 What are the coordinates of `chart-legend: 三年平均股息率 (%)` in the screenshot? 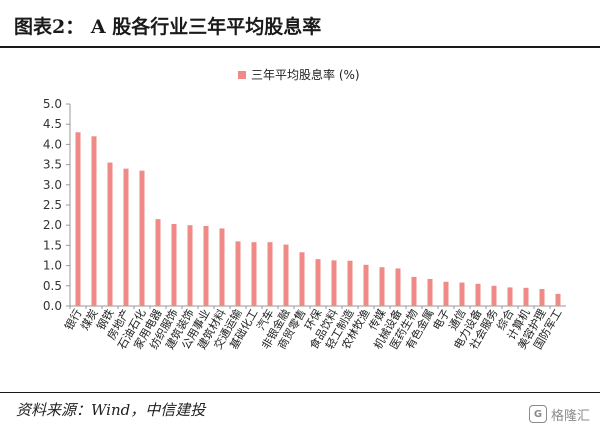 It's located at (299, 74).